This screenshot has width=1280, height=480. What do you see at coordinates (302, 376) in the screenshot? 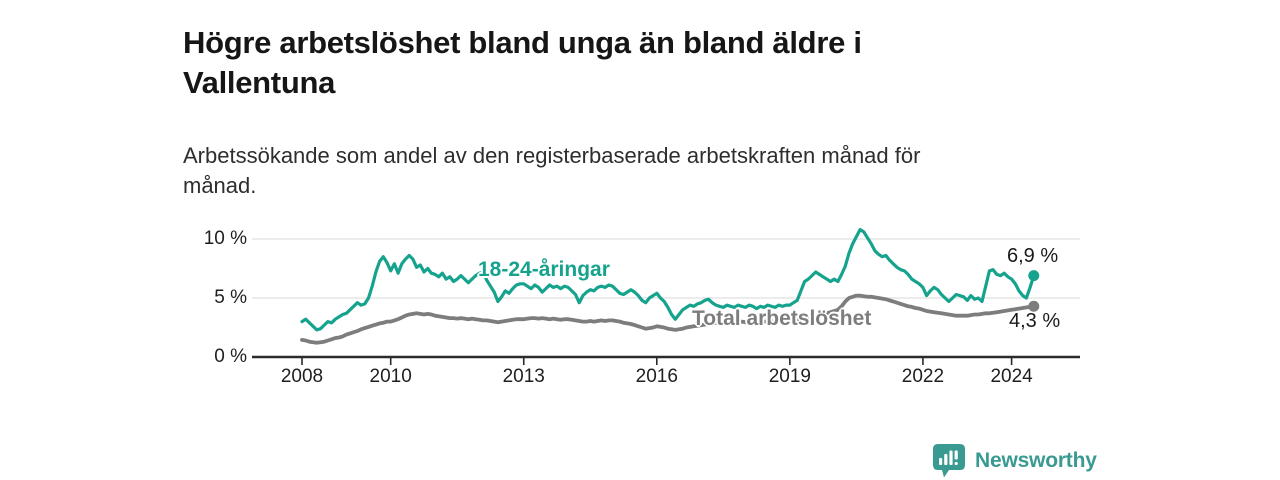
I see `x-axis-label-2008: 2008` at bounding box center [302, 376].